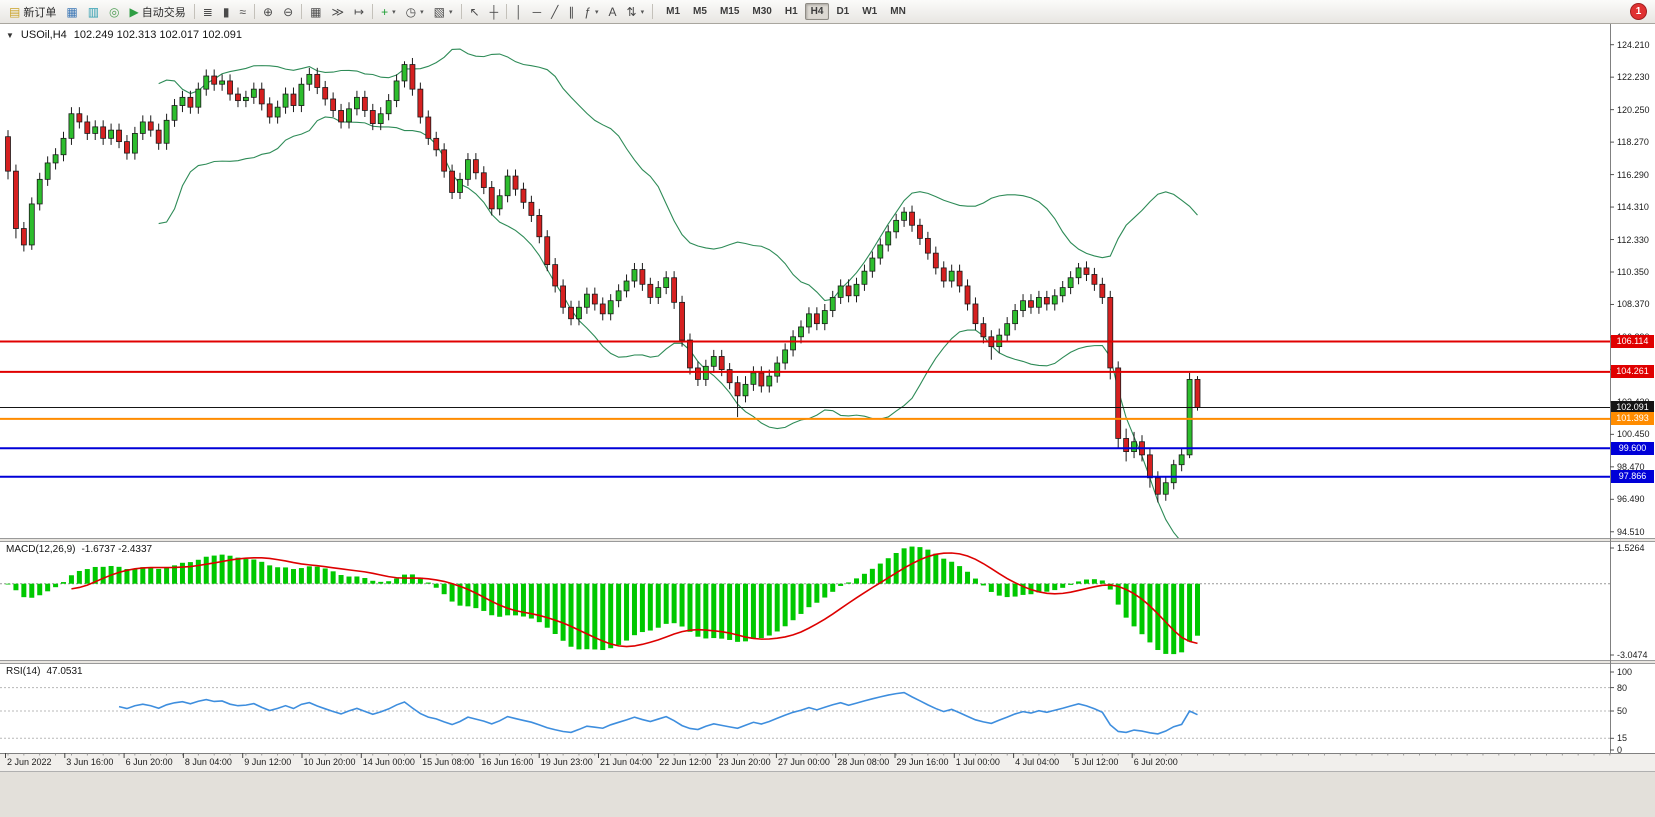  I want to click on auto-scroll-icon: ≫, so click(338, 11).